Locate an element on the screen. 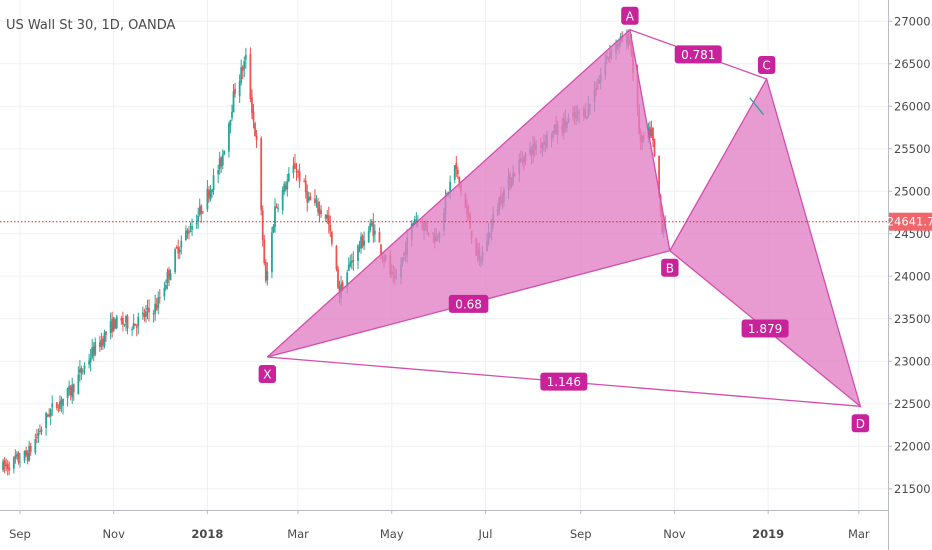 Image resolution: width=932 pixels, height=550 pixels. y-tick-label: 21500.0 is located at coordinates (913, 489).